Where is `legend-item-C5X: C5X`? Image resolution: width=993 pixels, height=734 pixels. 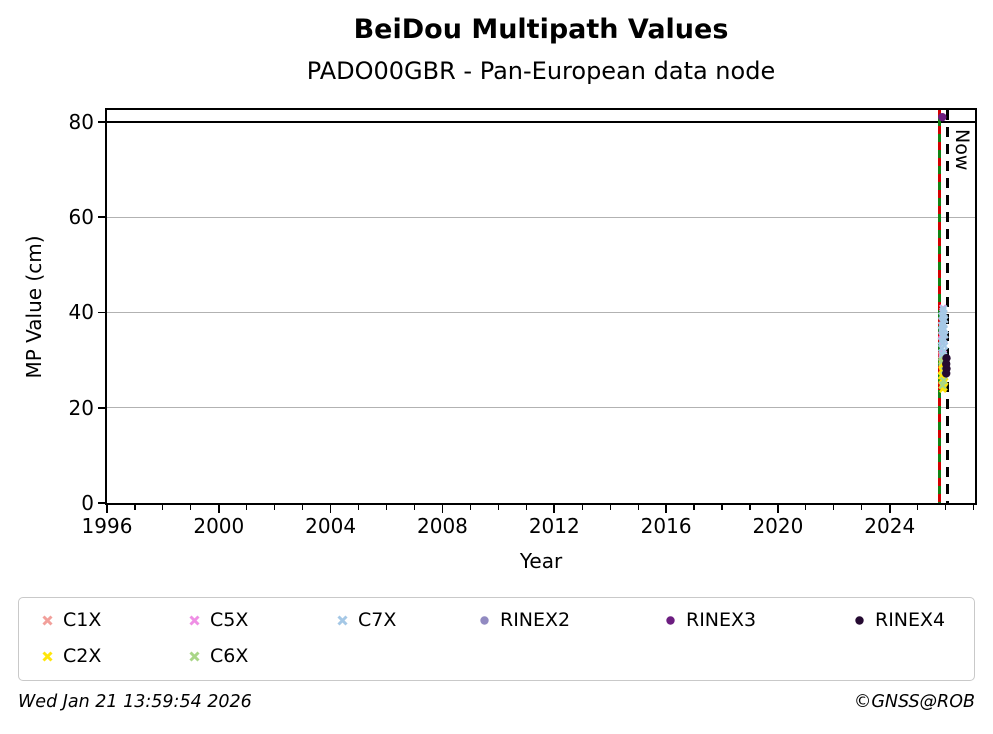 legend-item-C5X: C5X is located at coordinates (218, 620).